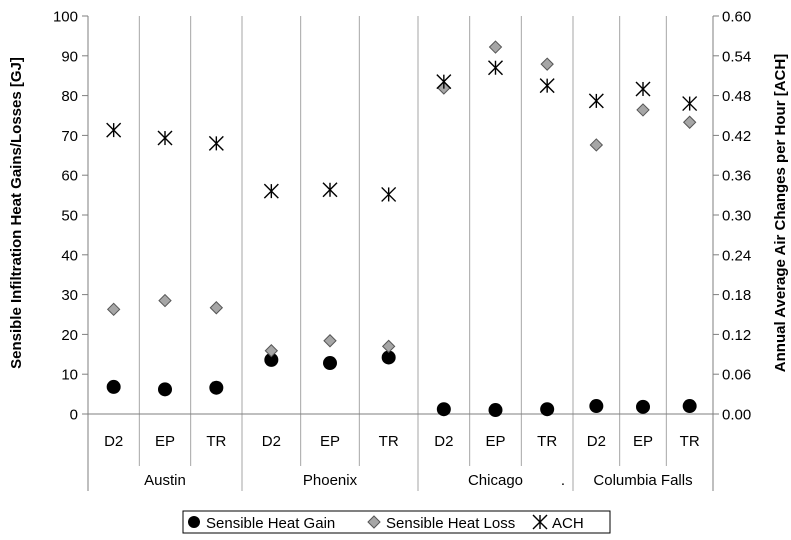  What do you see at coordinates (74, 415) in the screenshot?
I see `y-tick-label: 0` at bounding box center [74, 415].